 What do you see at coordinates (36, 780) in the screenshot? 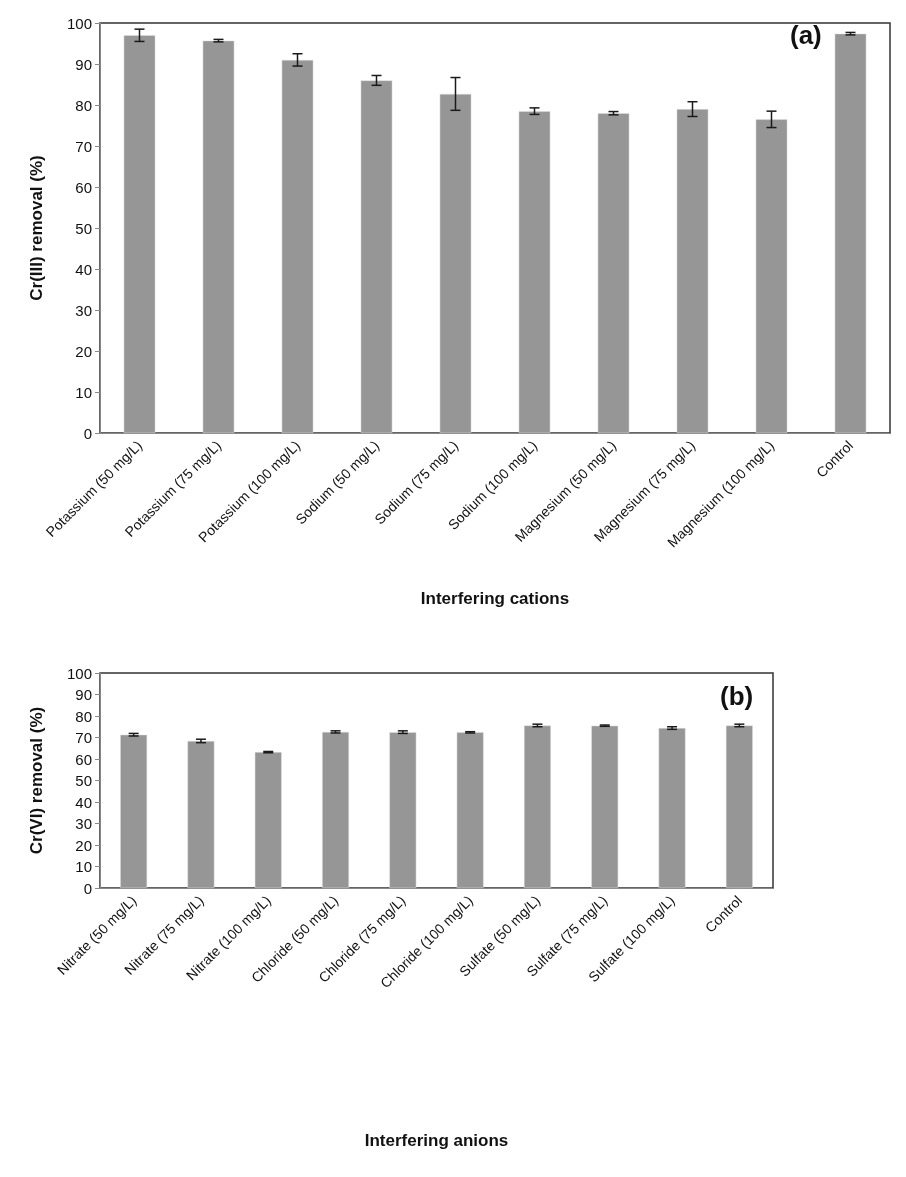
I see `y-axis-title: Cr(VI) removal (%)` at bounding box center [36, 780].